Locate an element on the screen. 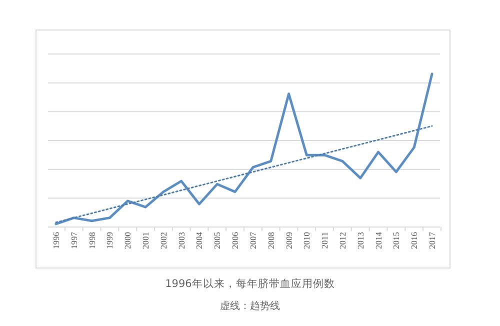  x-tick-label: 2000 is located at coordinates (127, 240).